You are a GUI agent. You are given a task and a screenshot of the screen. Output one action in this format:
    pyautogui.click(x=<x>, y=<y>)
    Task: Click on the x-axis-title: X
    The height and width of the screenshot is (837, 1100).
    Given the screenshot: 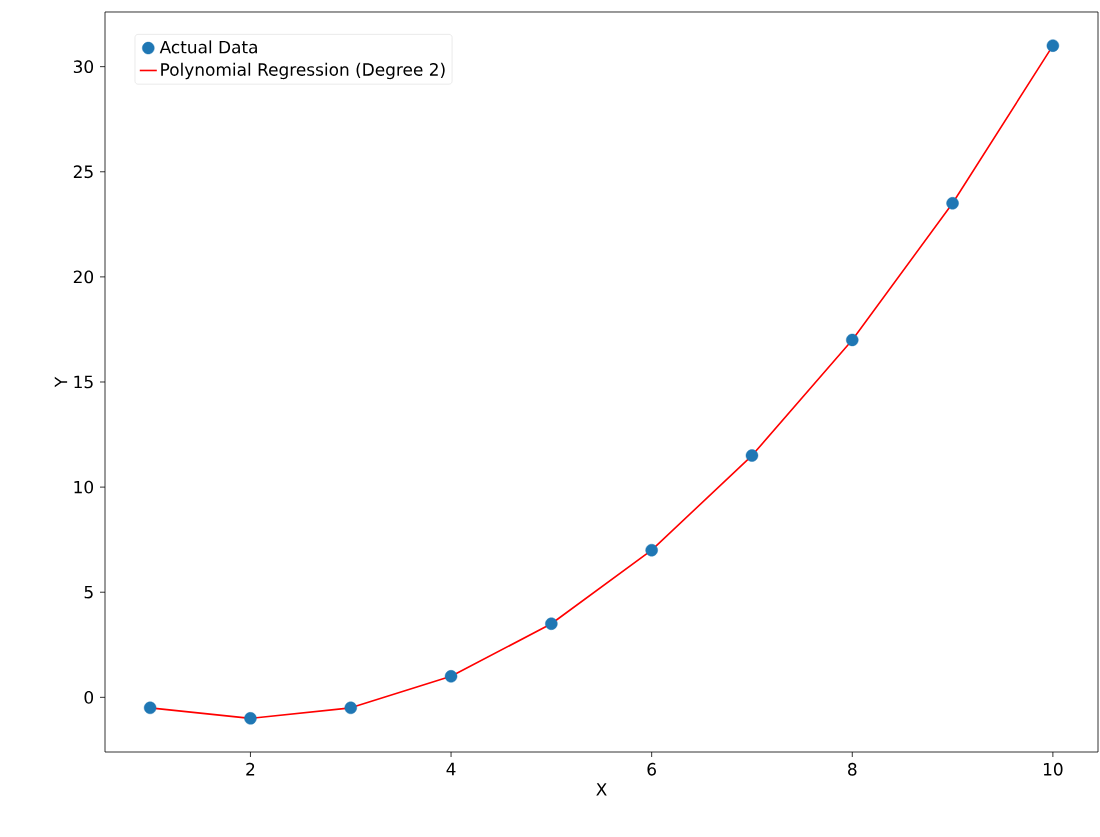 What is the action you would take?
    pyautogui.click(x=601, y=789)
    